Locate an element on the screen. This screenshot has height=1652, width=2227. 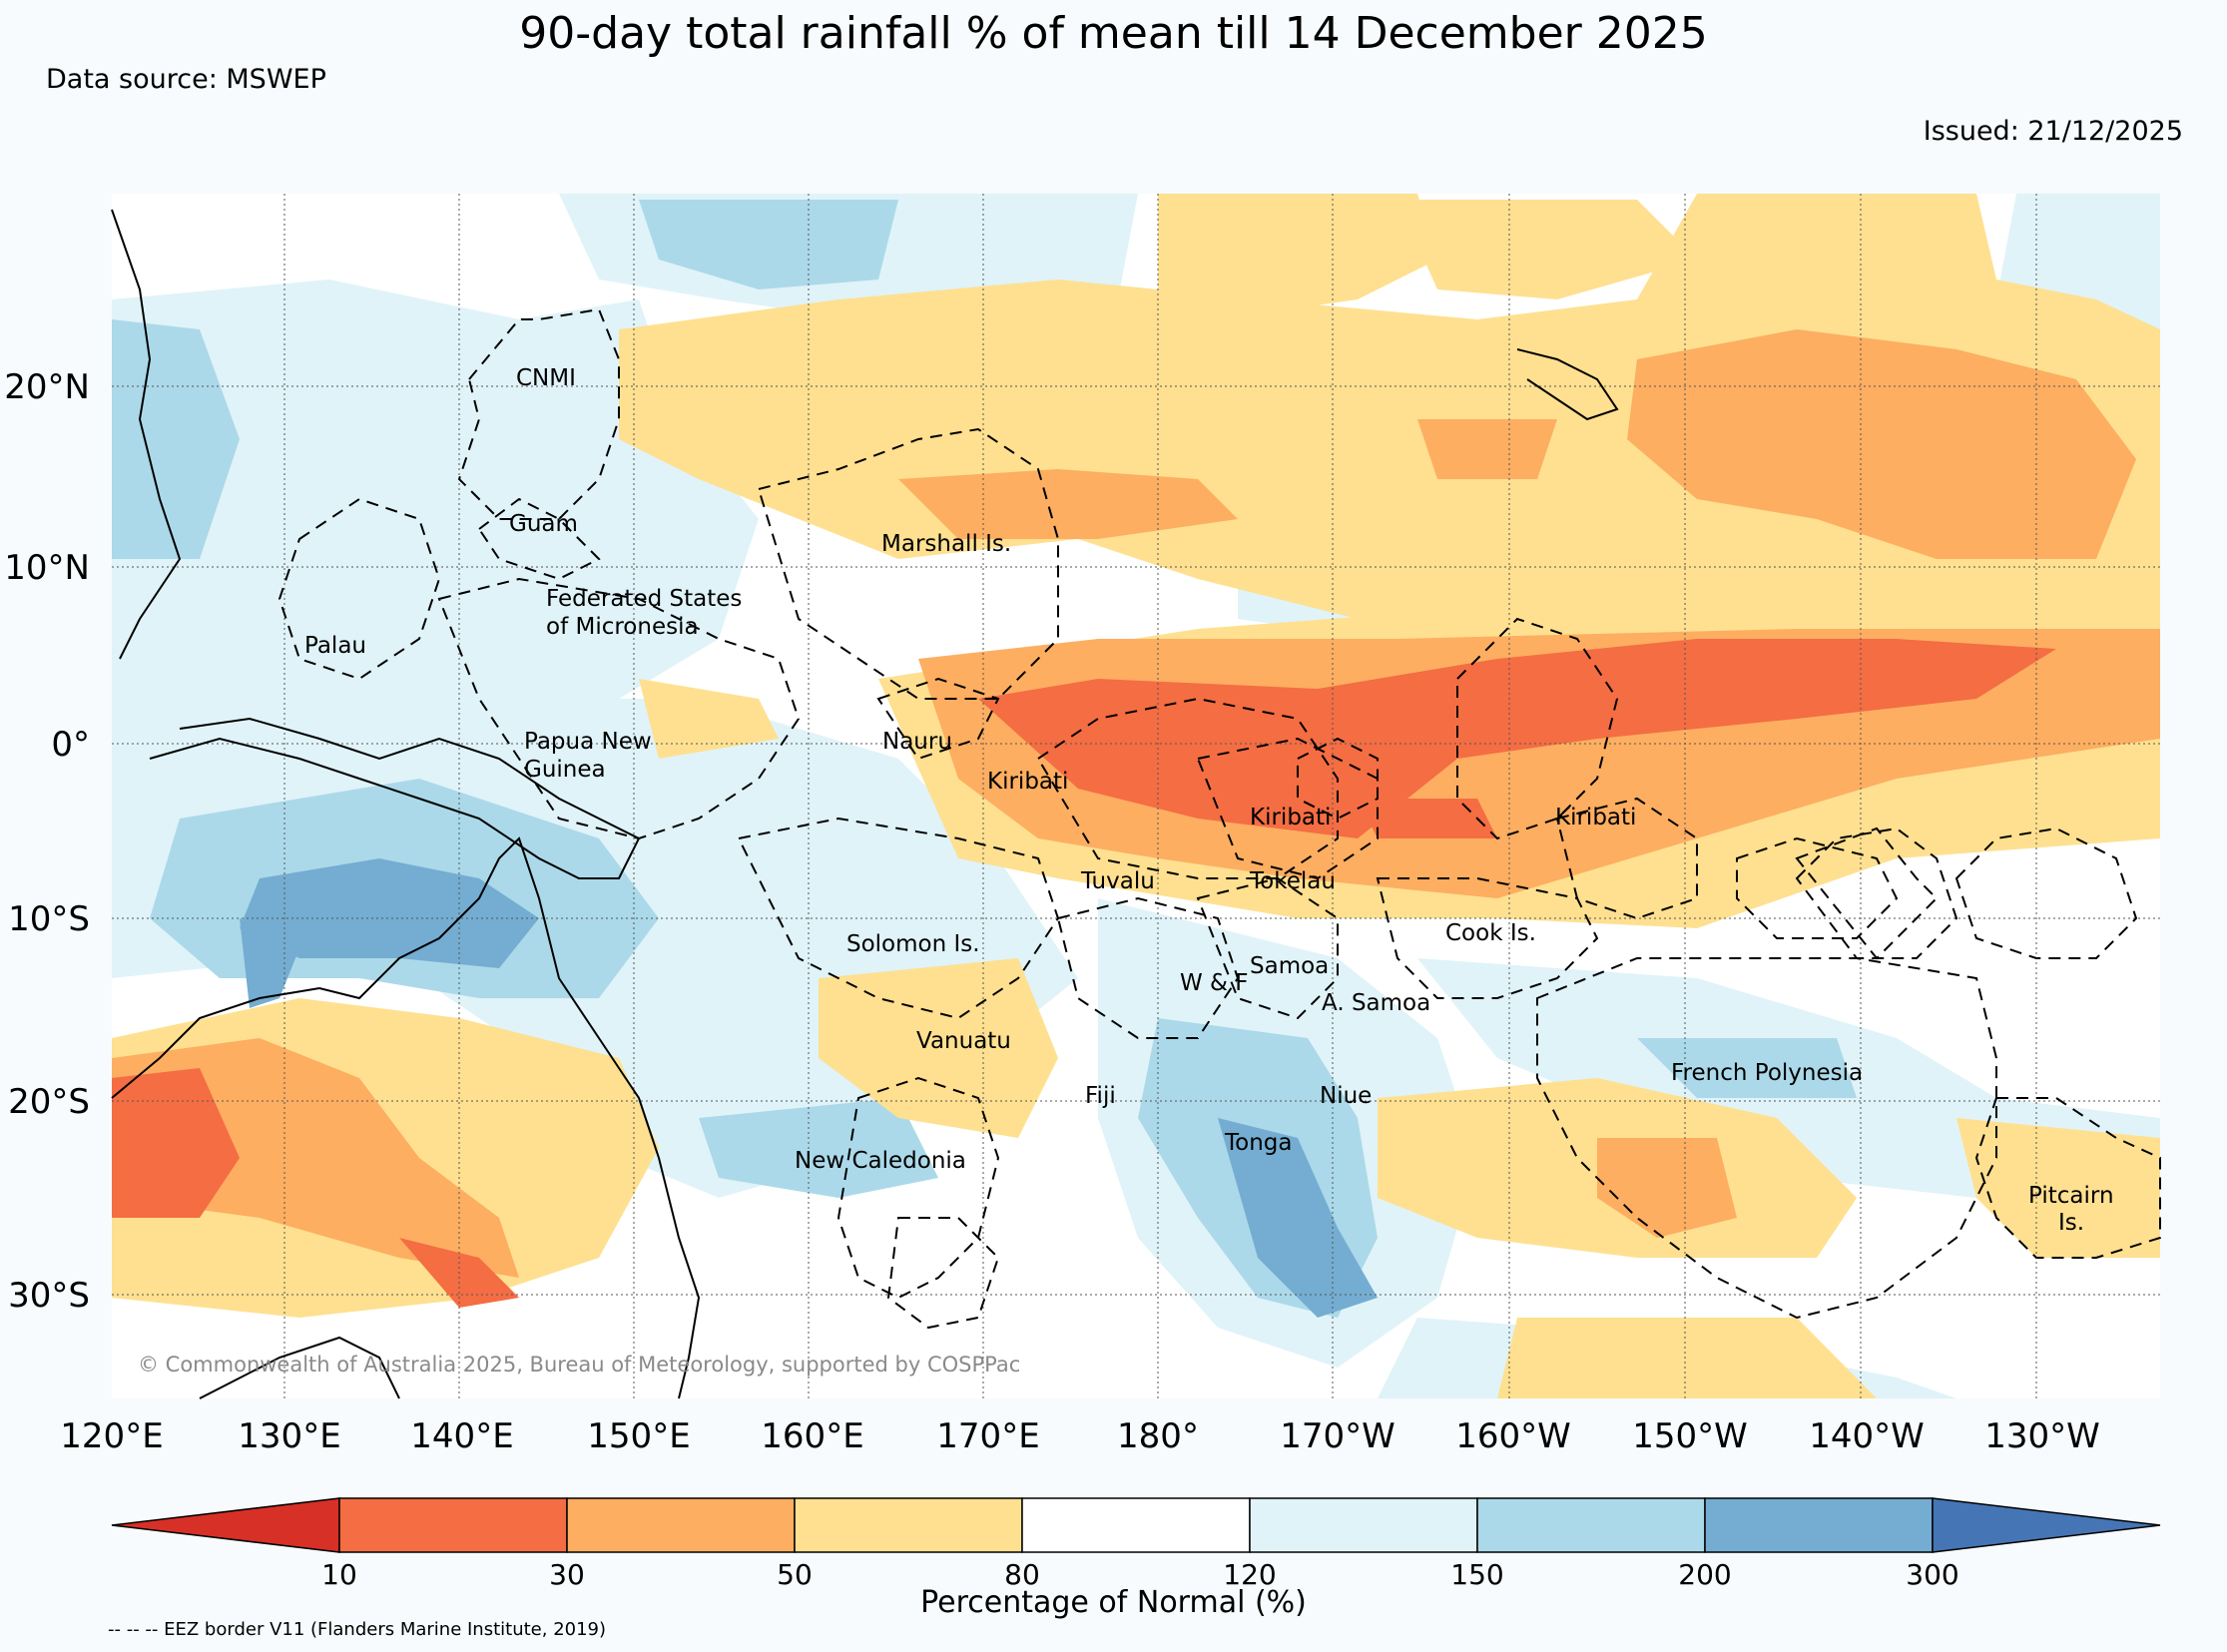
label-guam: Guam is located at coordinates (543, 524).